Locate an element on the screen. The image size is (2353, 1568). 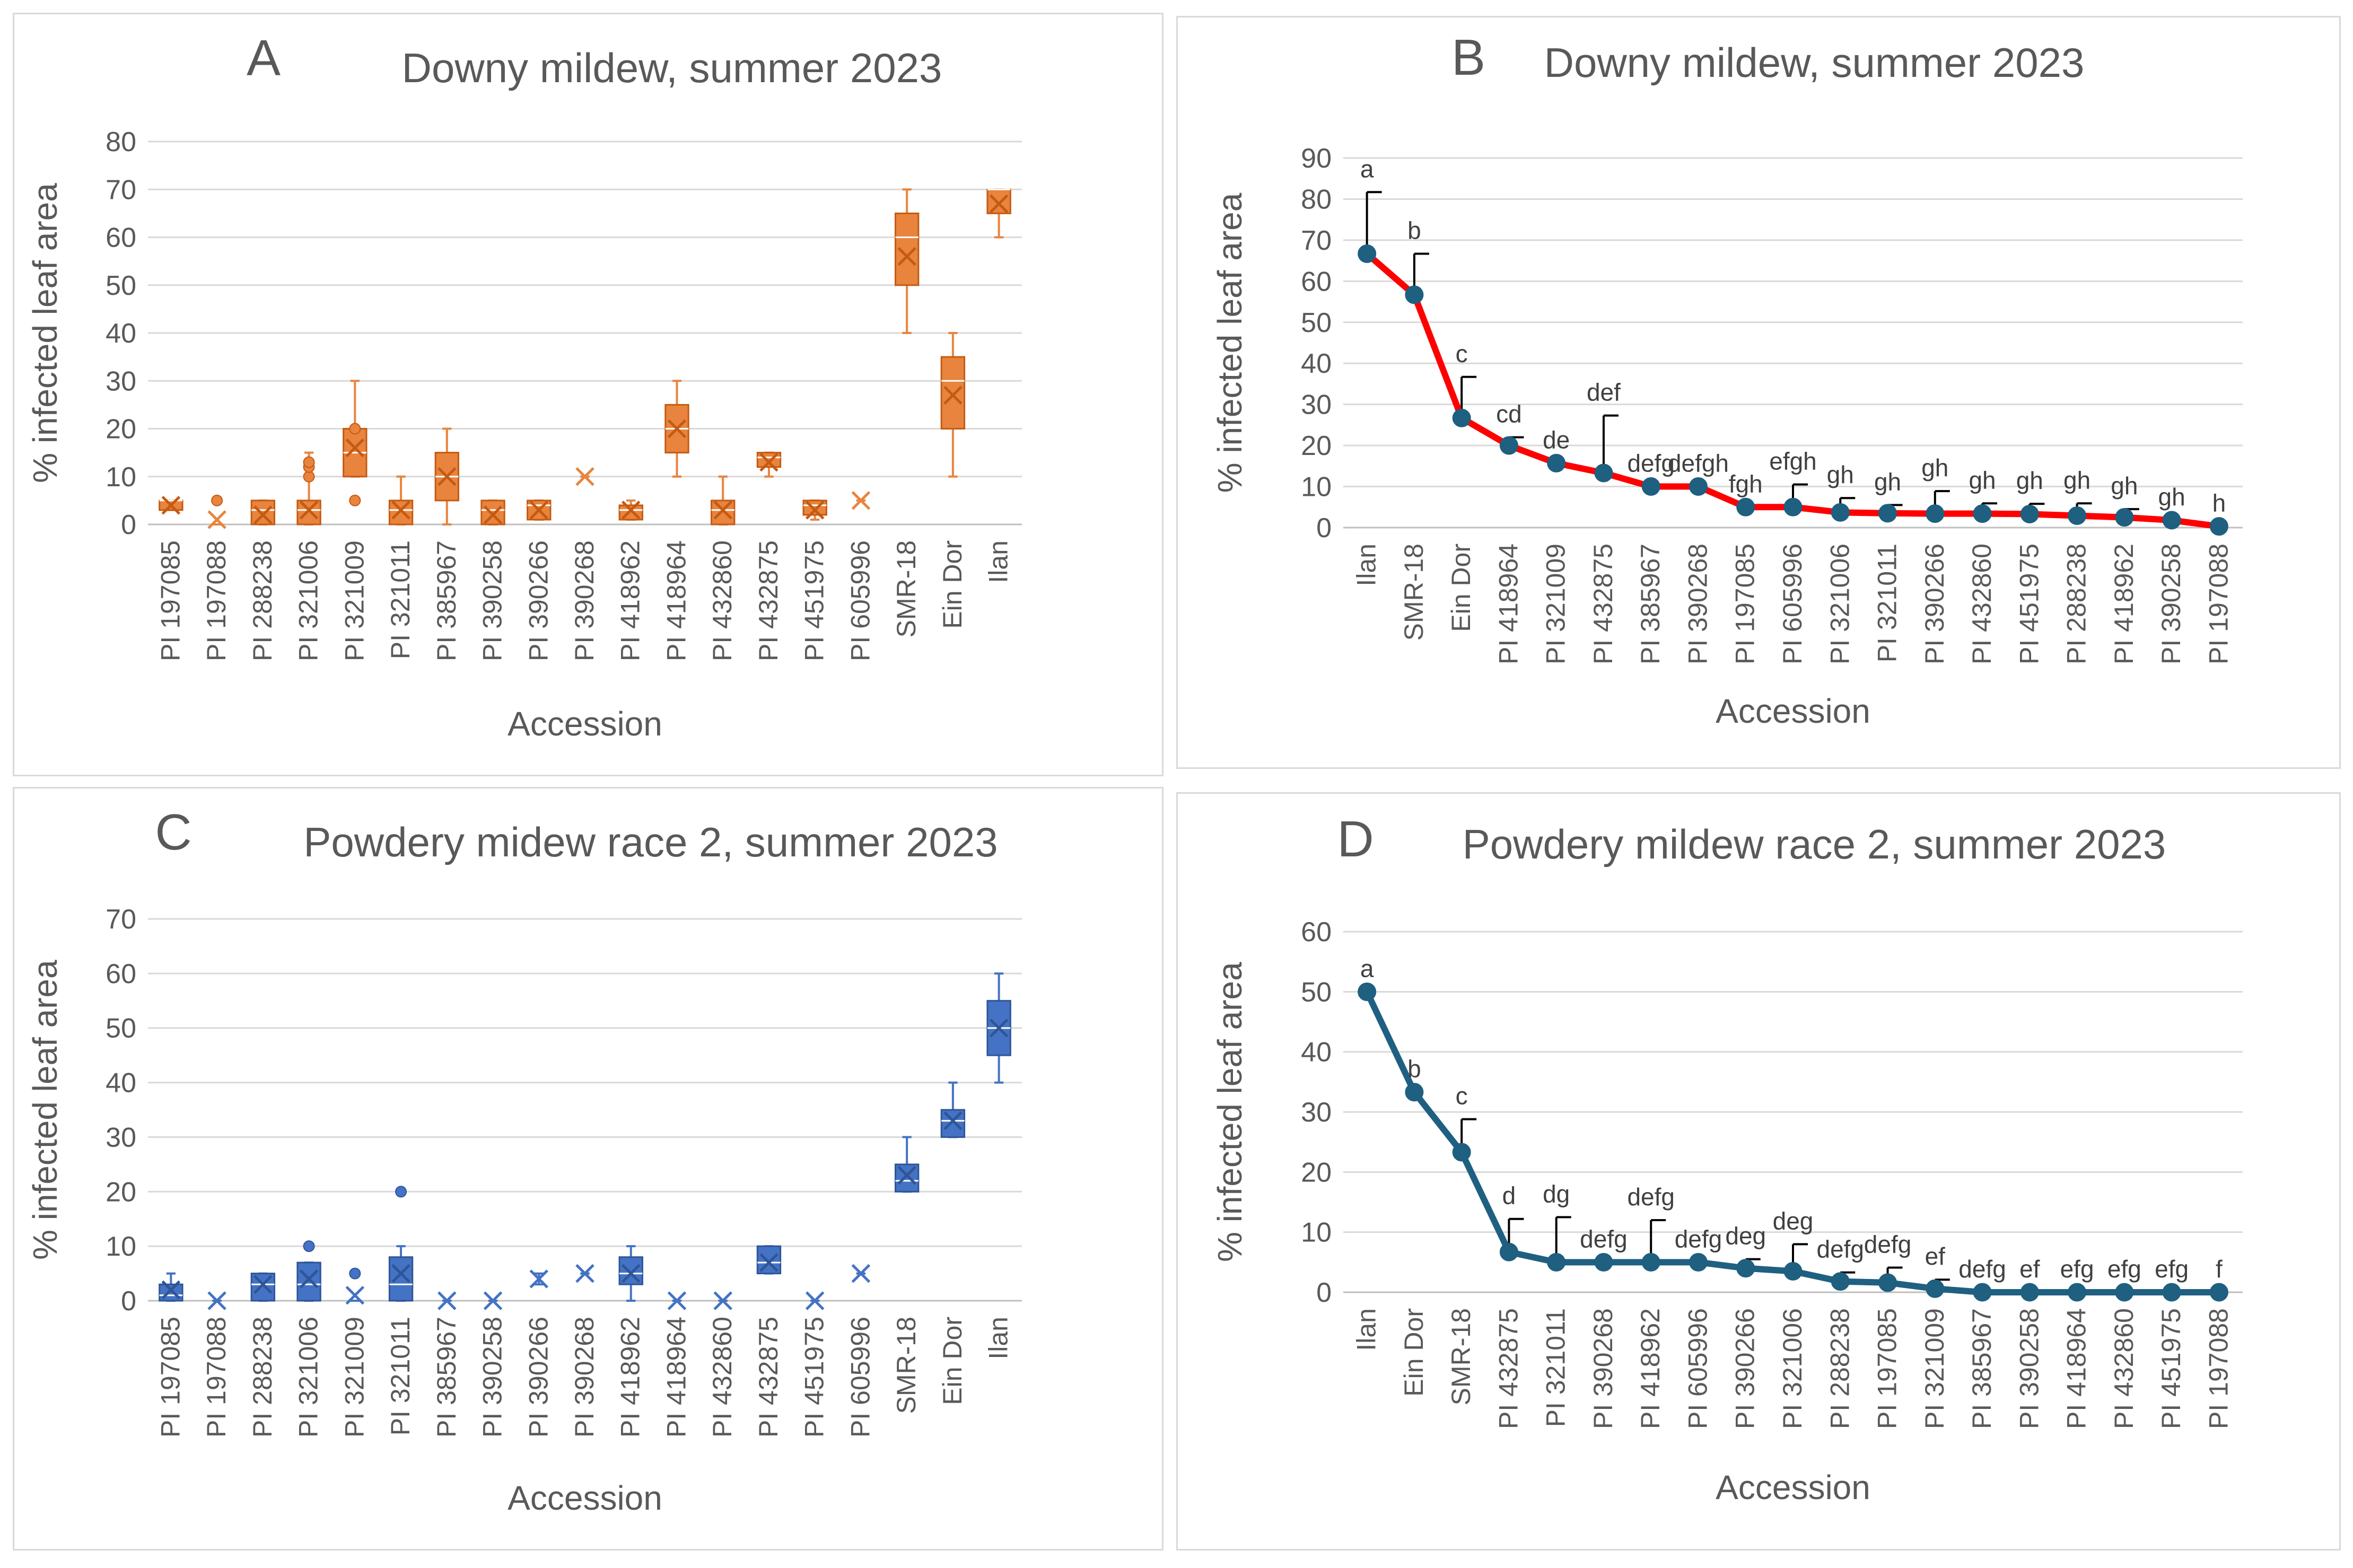
panel-letter: B is located at coordinates (1468, 57).